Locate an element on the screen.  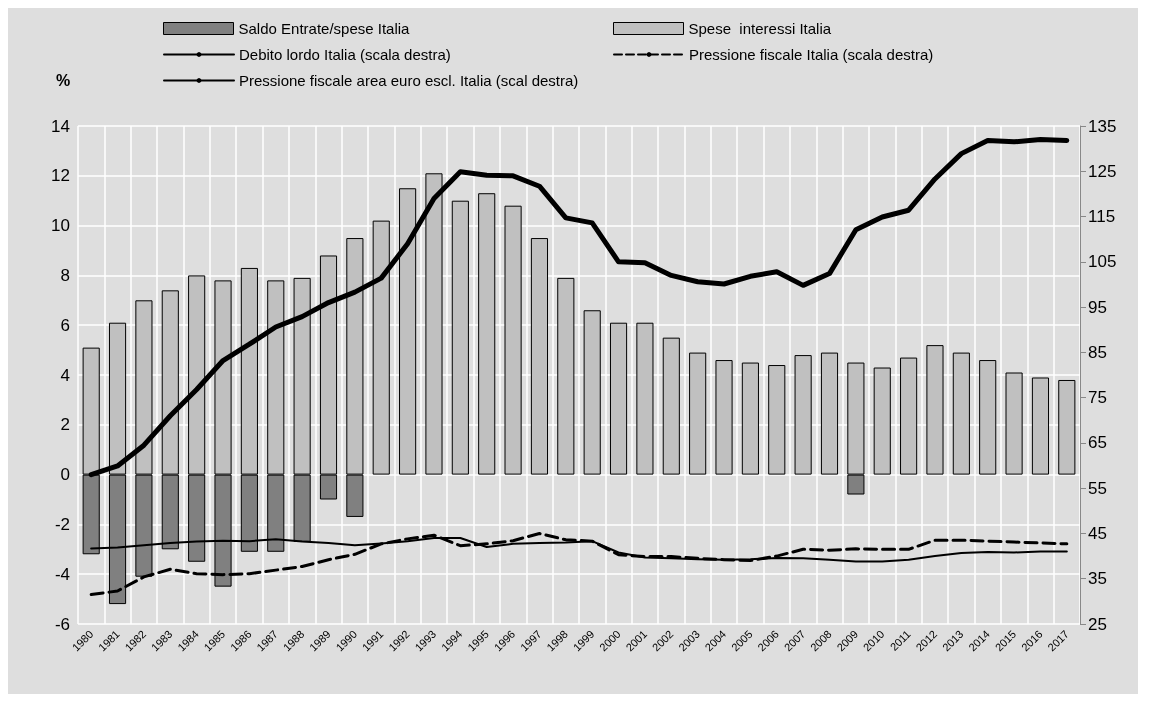
y2-tick-label: 35 is located at coordinates (1097, 579).